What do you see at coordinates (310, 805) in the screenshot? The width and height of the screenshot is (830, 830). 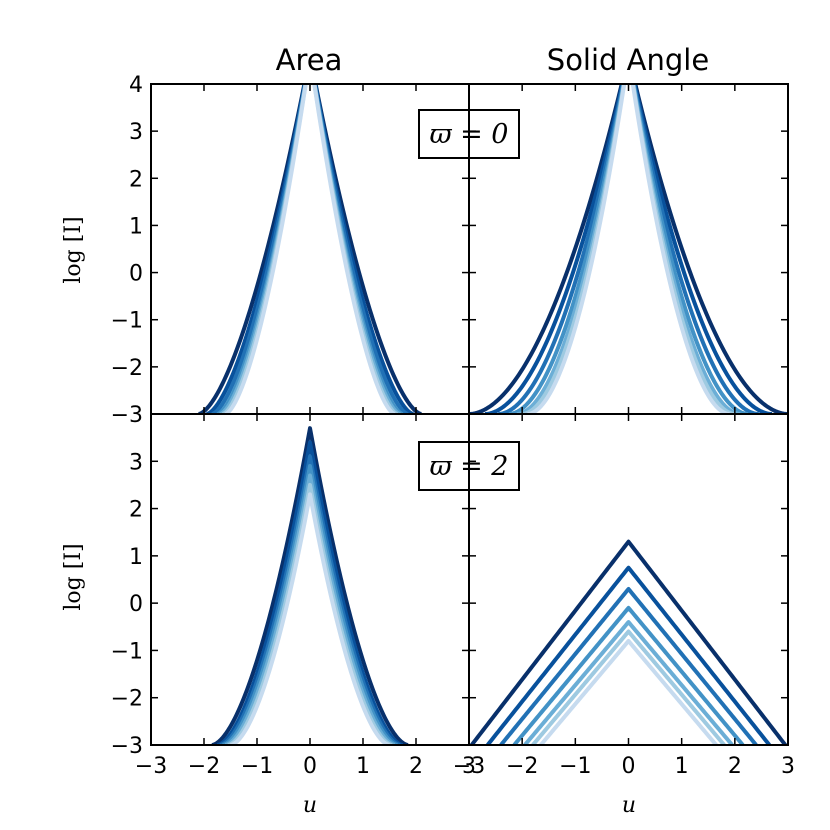 I see `x-axis-label-left: u` at bounding box center [310, 805].